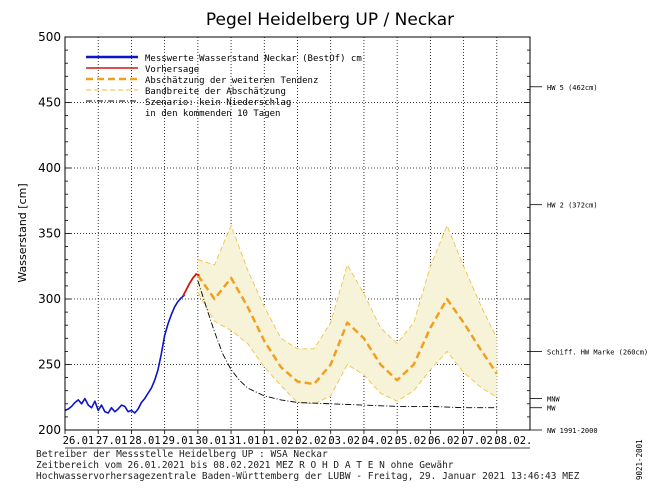  Describe the element at coordinates (49, 234) in the screenshot. I see `y-tick-label: 350` at that location.